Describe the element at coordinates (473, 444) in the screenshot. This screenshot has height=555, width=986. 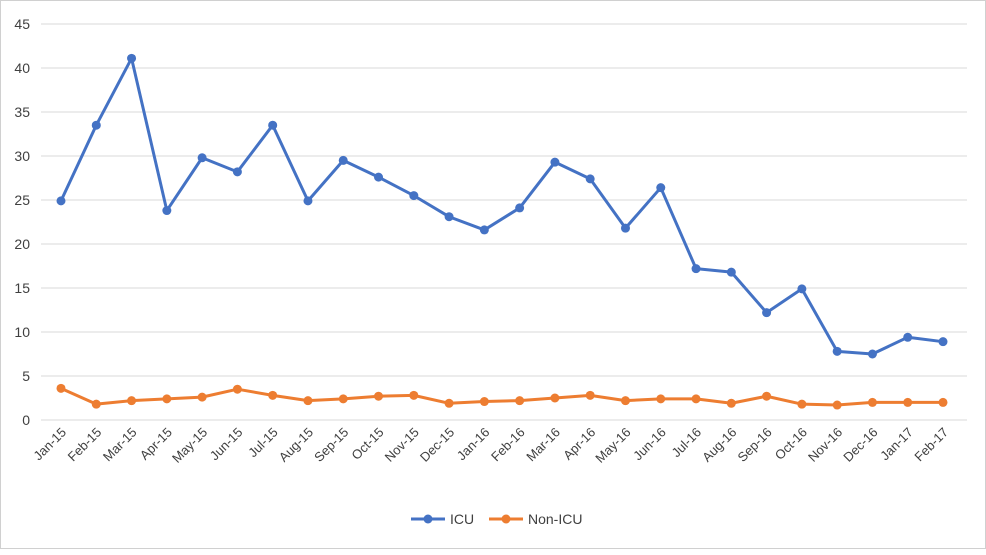
I see `x-tick-label: Jan-16` at that location.